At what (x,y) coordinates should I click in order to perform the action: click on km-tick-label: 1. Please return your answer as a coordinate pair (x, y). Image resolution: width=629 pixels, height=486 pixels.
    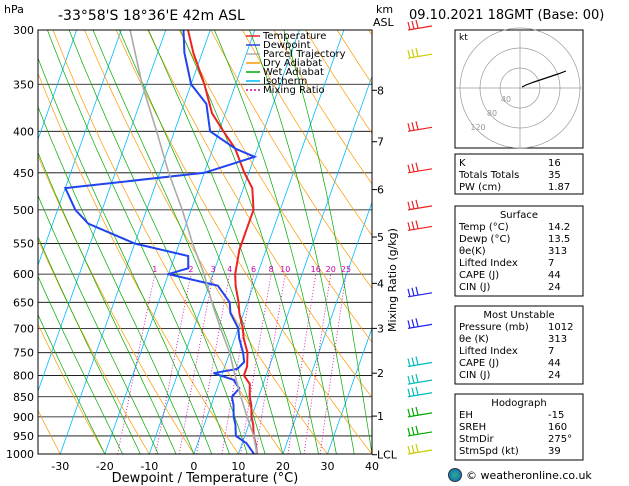
    Looking at the image, I should click on (380, 416).